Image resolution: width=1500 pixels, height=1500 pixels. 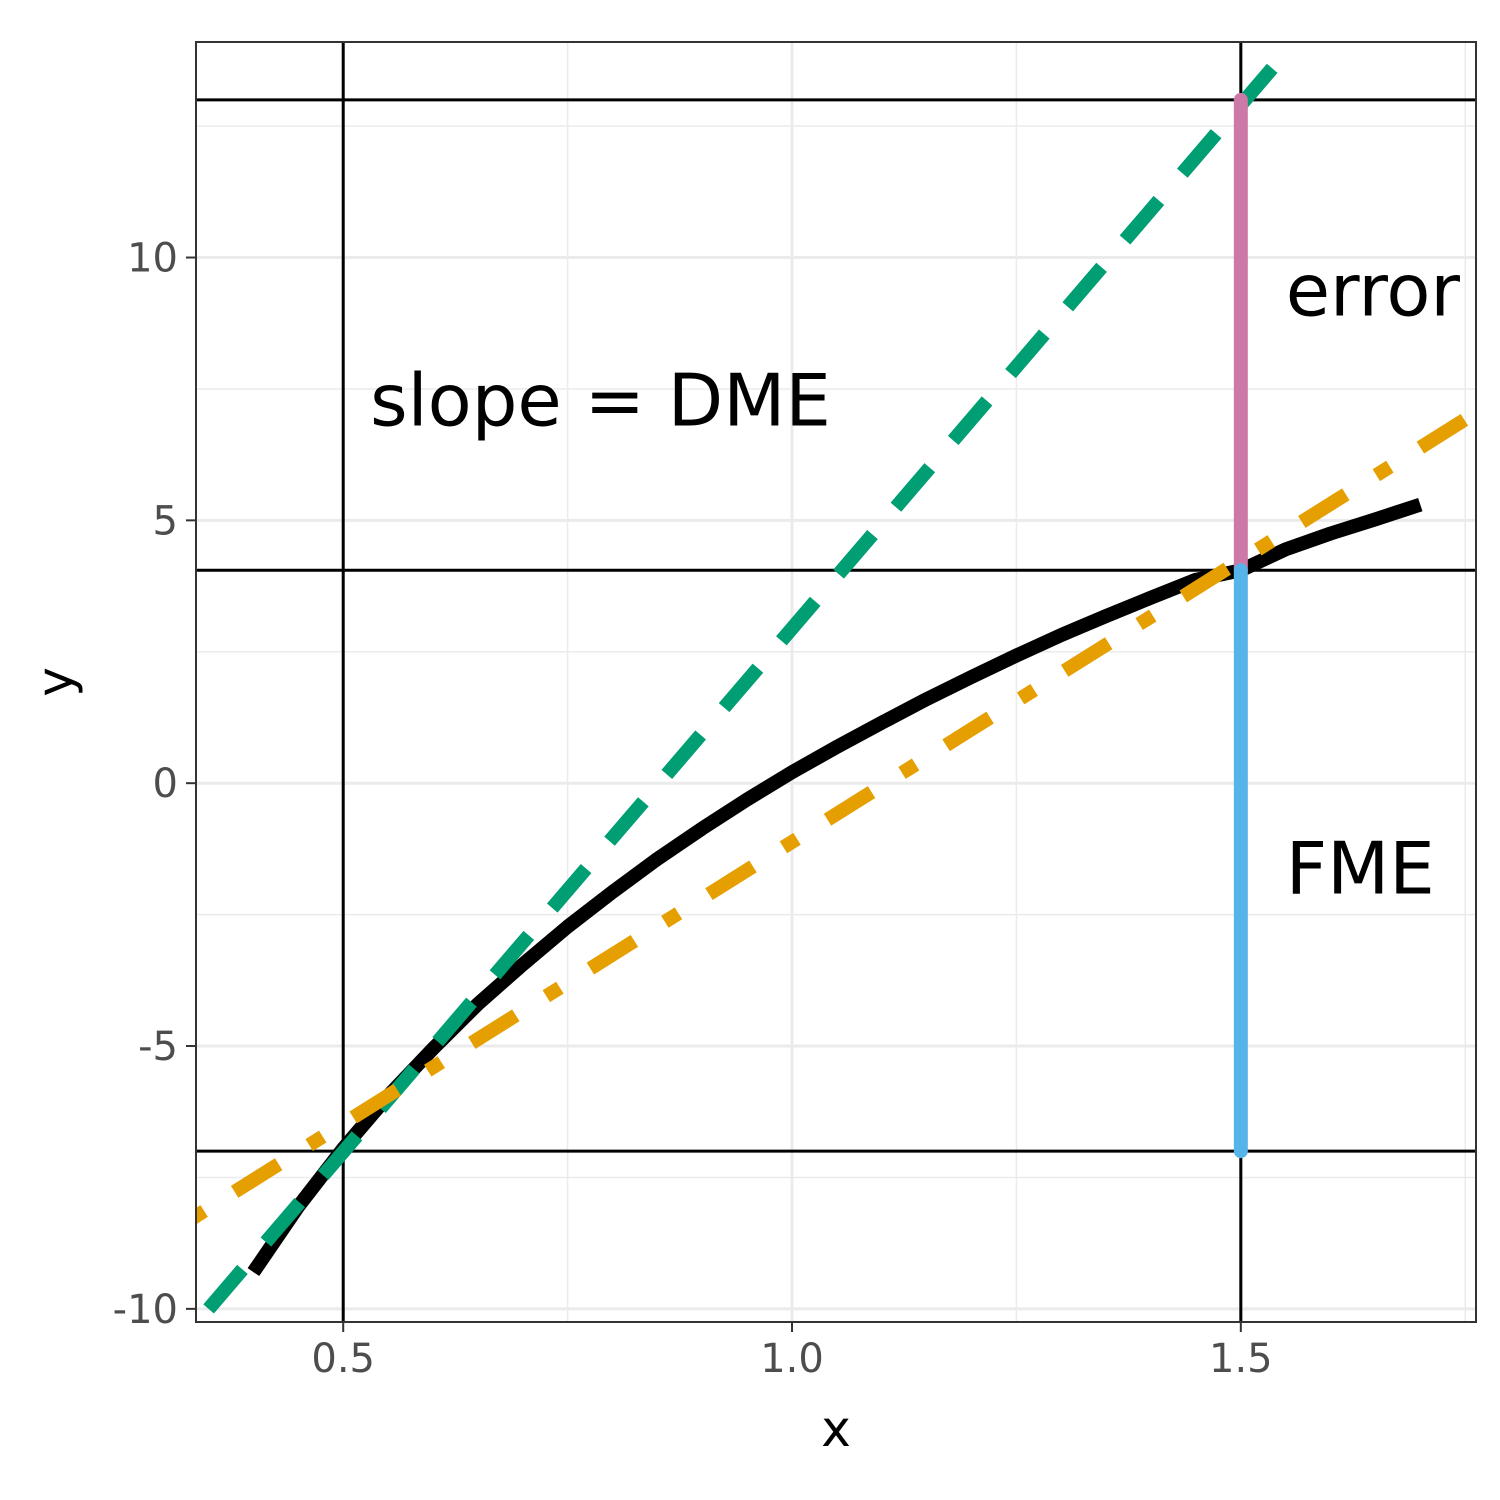 What do you see at coordinates (600, 401) in the screenshot?
I see `annotation-label: slope = DME` at bounding box center [600, 401].